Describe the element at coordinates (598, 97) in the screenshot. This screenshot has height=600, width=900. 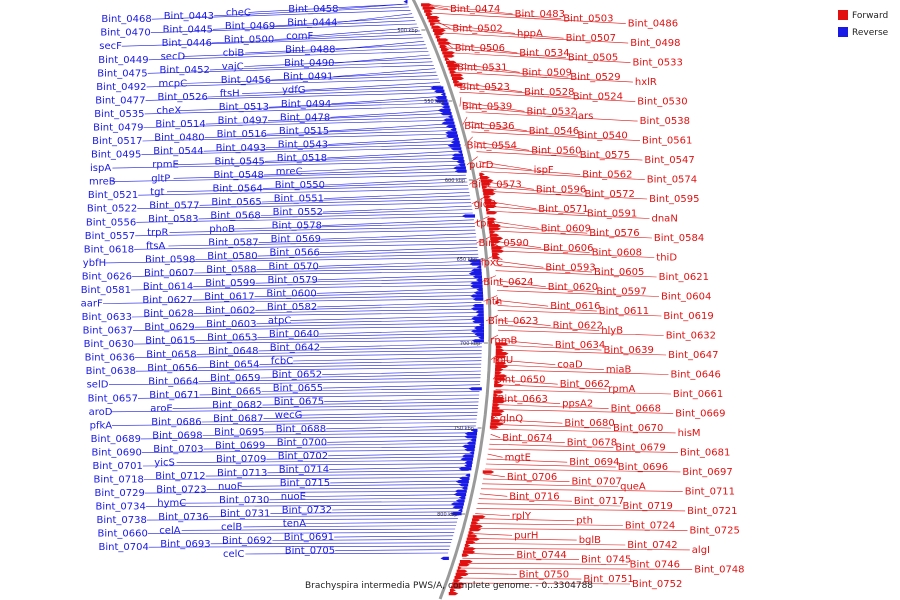
I see `forward-gene-label: Bint_0524` at that location.